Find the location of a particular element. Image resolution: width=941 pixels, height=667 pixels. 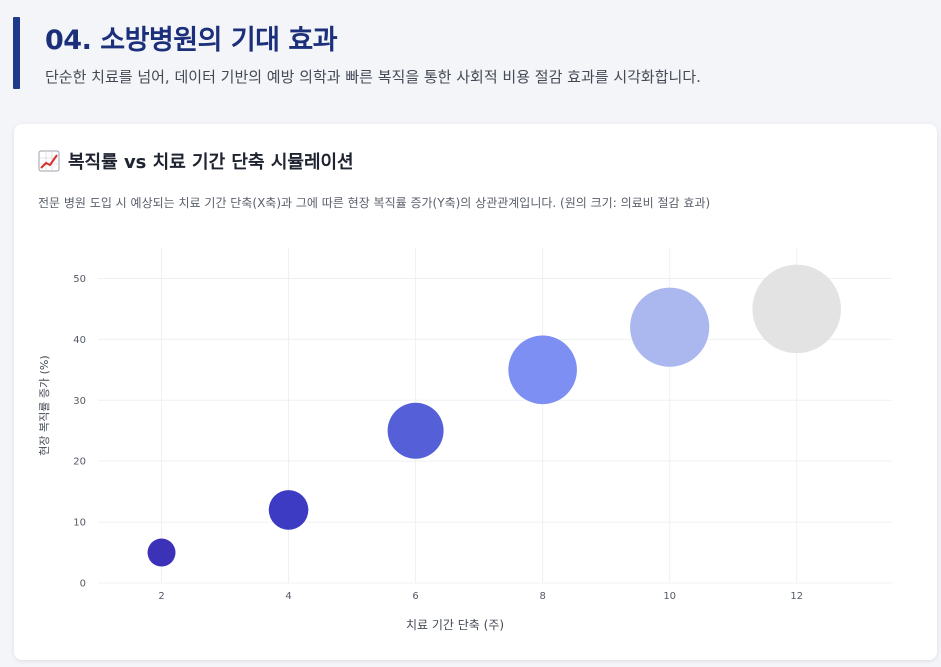

x-tick-label: 12 is located at coordinates (796, 596).